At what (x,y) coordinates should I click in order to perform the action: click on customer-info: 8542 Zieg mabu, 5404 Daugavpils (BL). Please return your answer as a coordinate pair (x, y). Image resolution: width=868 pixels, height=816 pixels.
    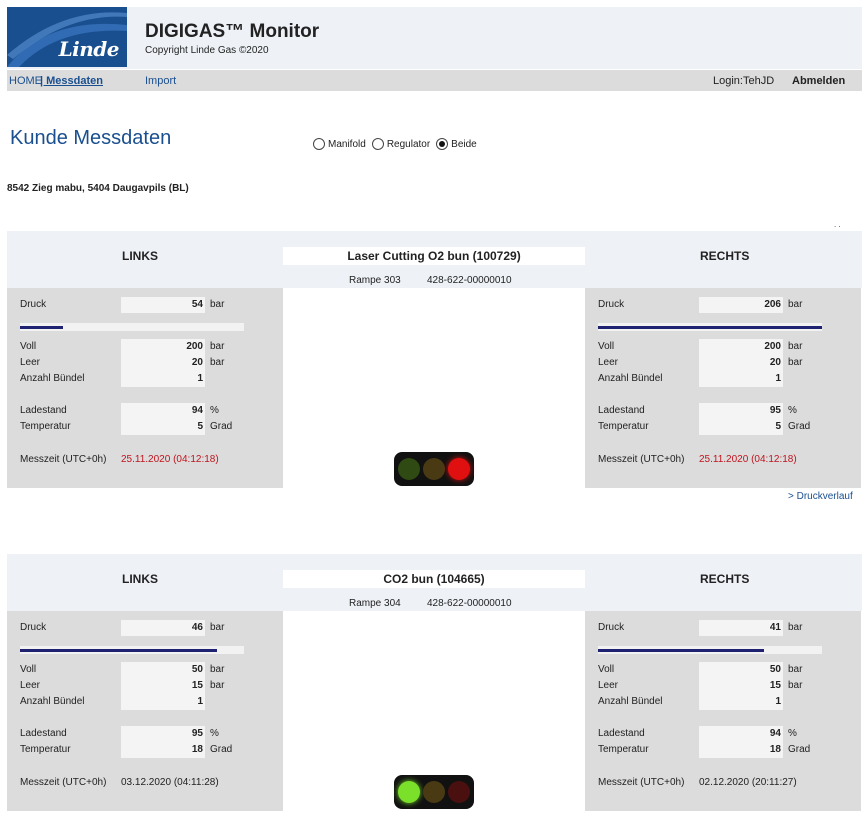
    Looking at the image, I should click on (98, 188).